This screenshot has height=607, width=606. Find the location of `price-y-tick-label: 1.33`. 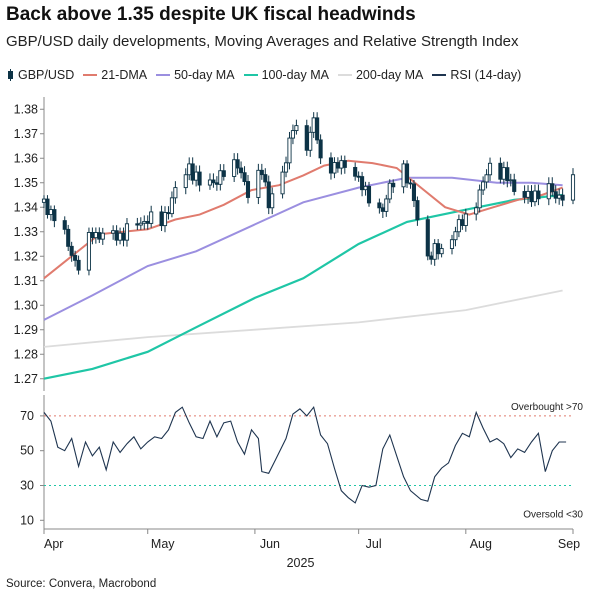

price-y-tick-label: 1.33 is located at coordinates (26, 232).